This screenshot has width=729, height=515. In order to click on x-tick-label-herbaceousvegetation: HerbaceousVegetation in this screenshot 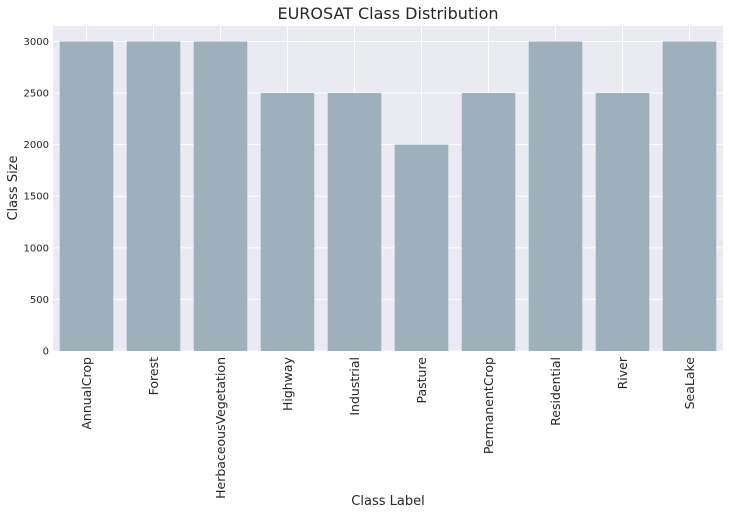, I will do `click(220, 428)`.